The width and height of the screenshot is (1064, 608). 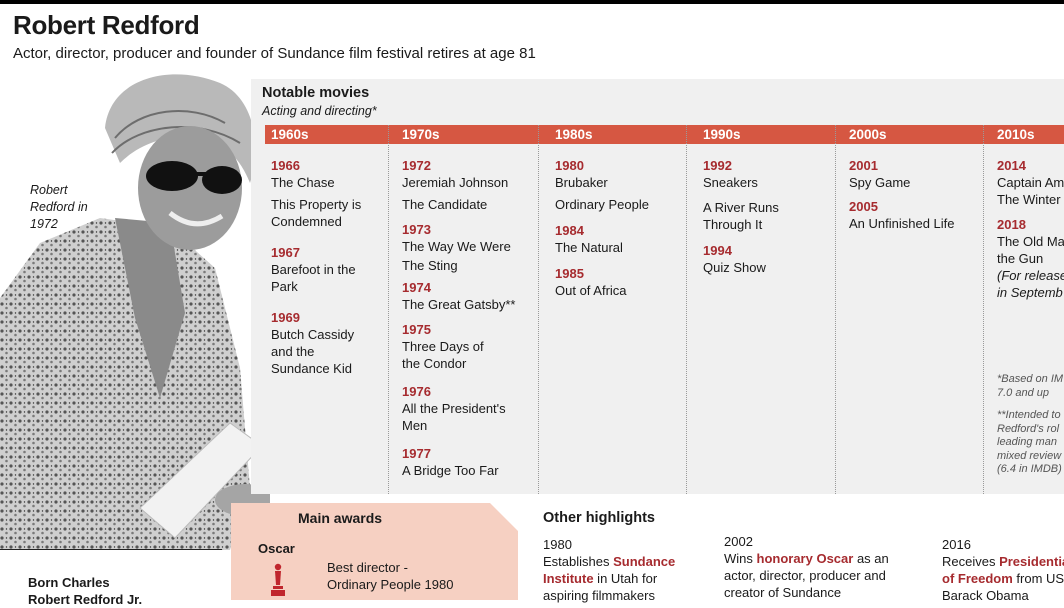 What do you see at coordinates (430, 265) in the screenshot?
I see `movie-title: The Sting` at bounding box center [430, 265].